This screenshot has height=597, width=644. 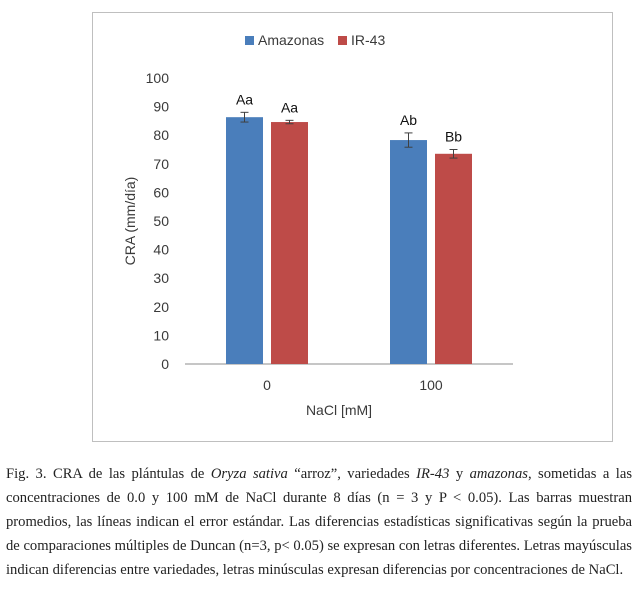 I want to click on y-tick-label-10: 10, so click(x=161, y=335).